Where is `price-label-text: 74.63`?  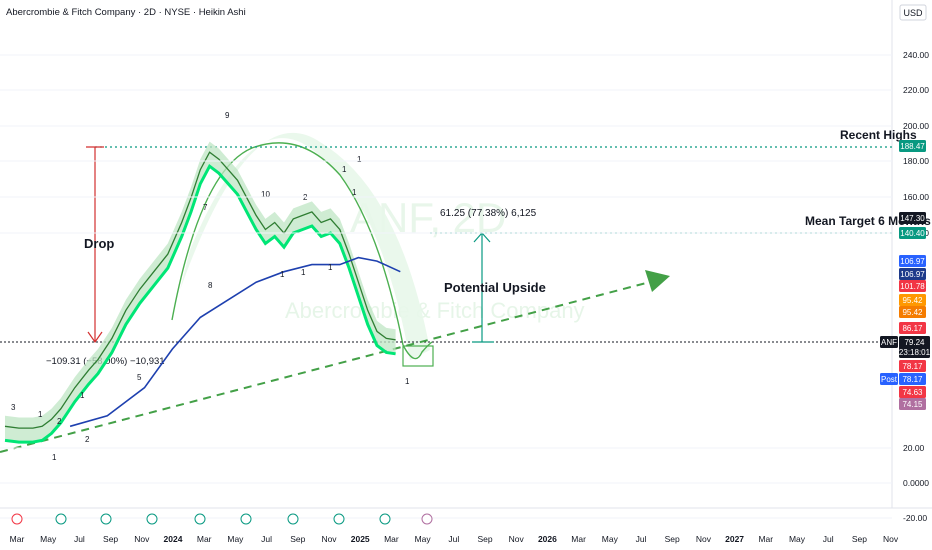 price-label-text: 74.63 is located at coordinates (912, 392).